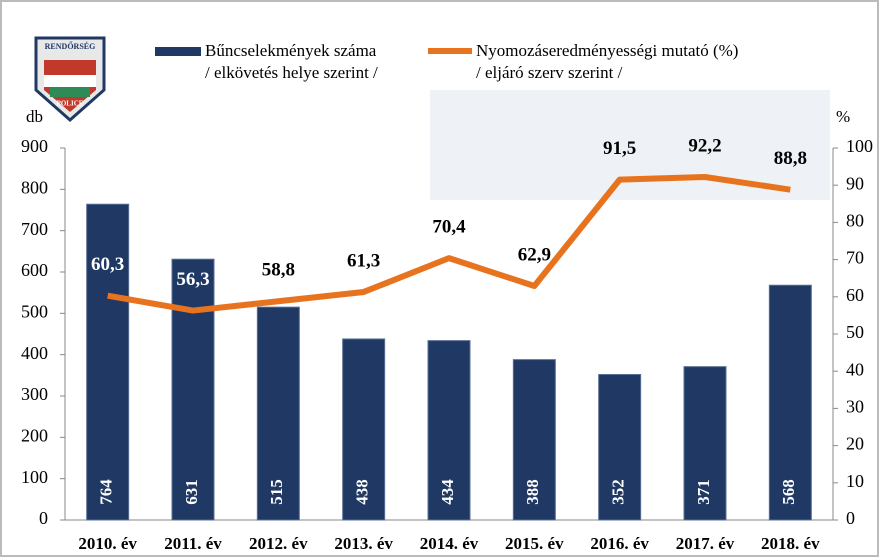 Image resolution: width=879 pixels, height=557 pixels. I want to click on y-tick-label: 0, so click(43, 518).